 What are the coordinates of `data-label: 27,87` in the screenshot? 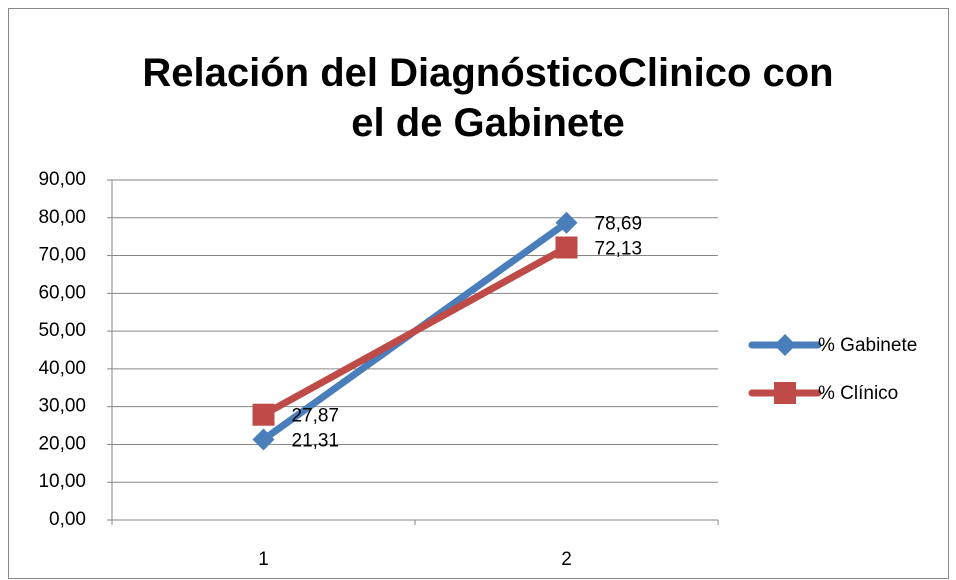 It's located at (316, 416).